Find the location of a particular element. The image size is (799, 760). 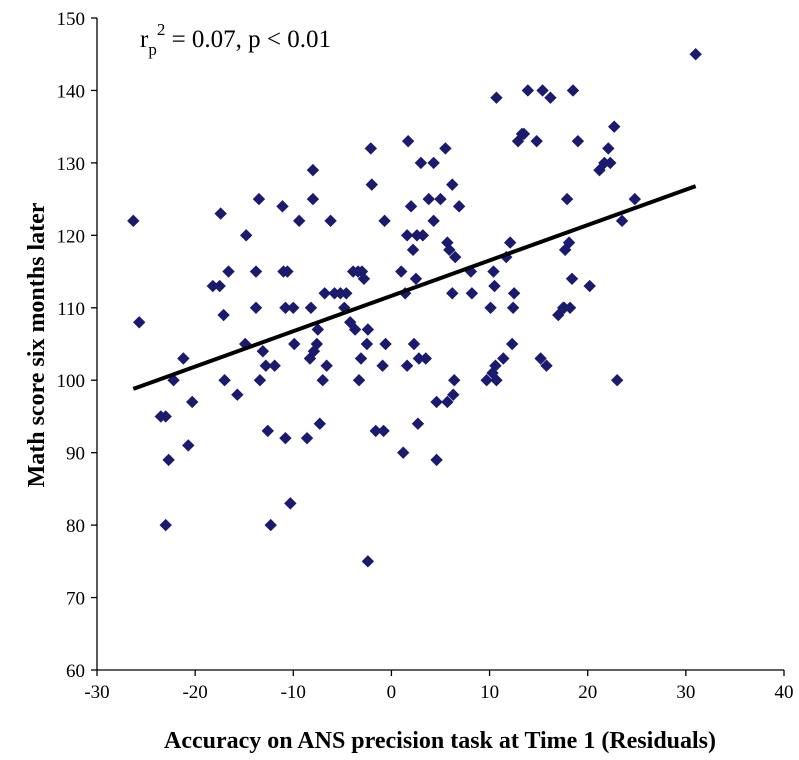

annotation-suffix: = 0.07, p < 0.01 is located at coordinates (248, 39).